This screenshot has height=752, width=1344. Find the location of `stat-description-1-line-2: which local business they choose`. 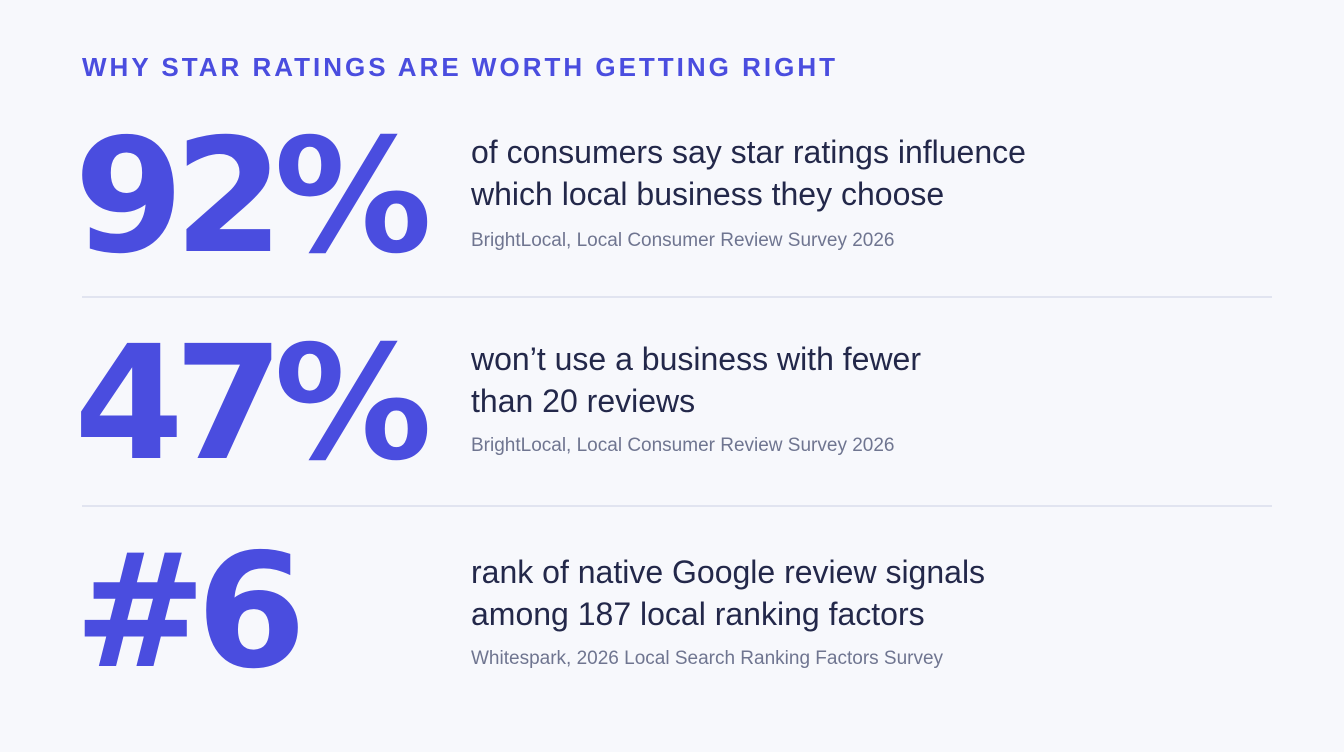

stat-description-1-line-2: which local business they choose is located at coordinates (708, 194).